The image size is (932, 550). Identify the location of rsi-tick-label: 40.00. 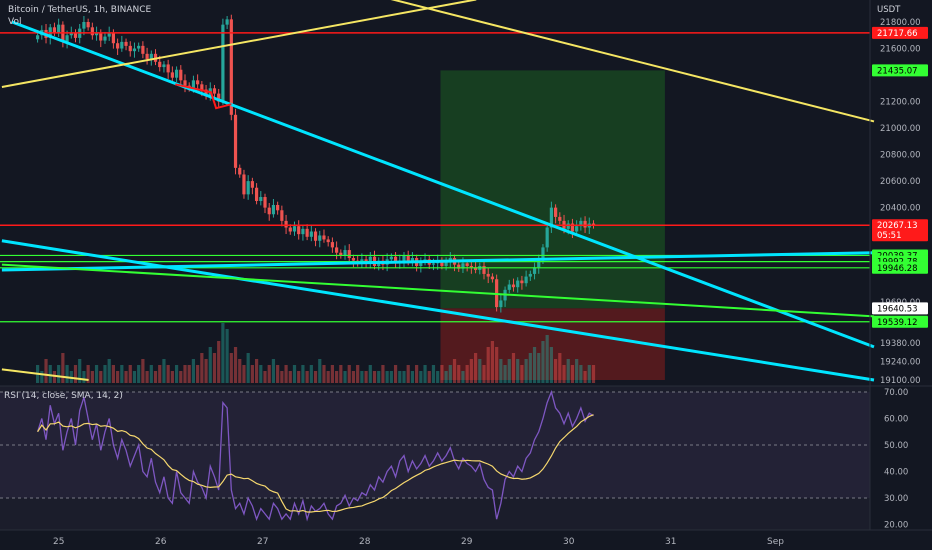
(896, 473).